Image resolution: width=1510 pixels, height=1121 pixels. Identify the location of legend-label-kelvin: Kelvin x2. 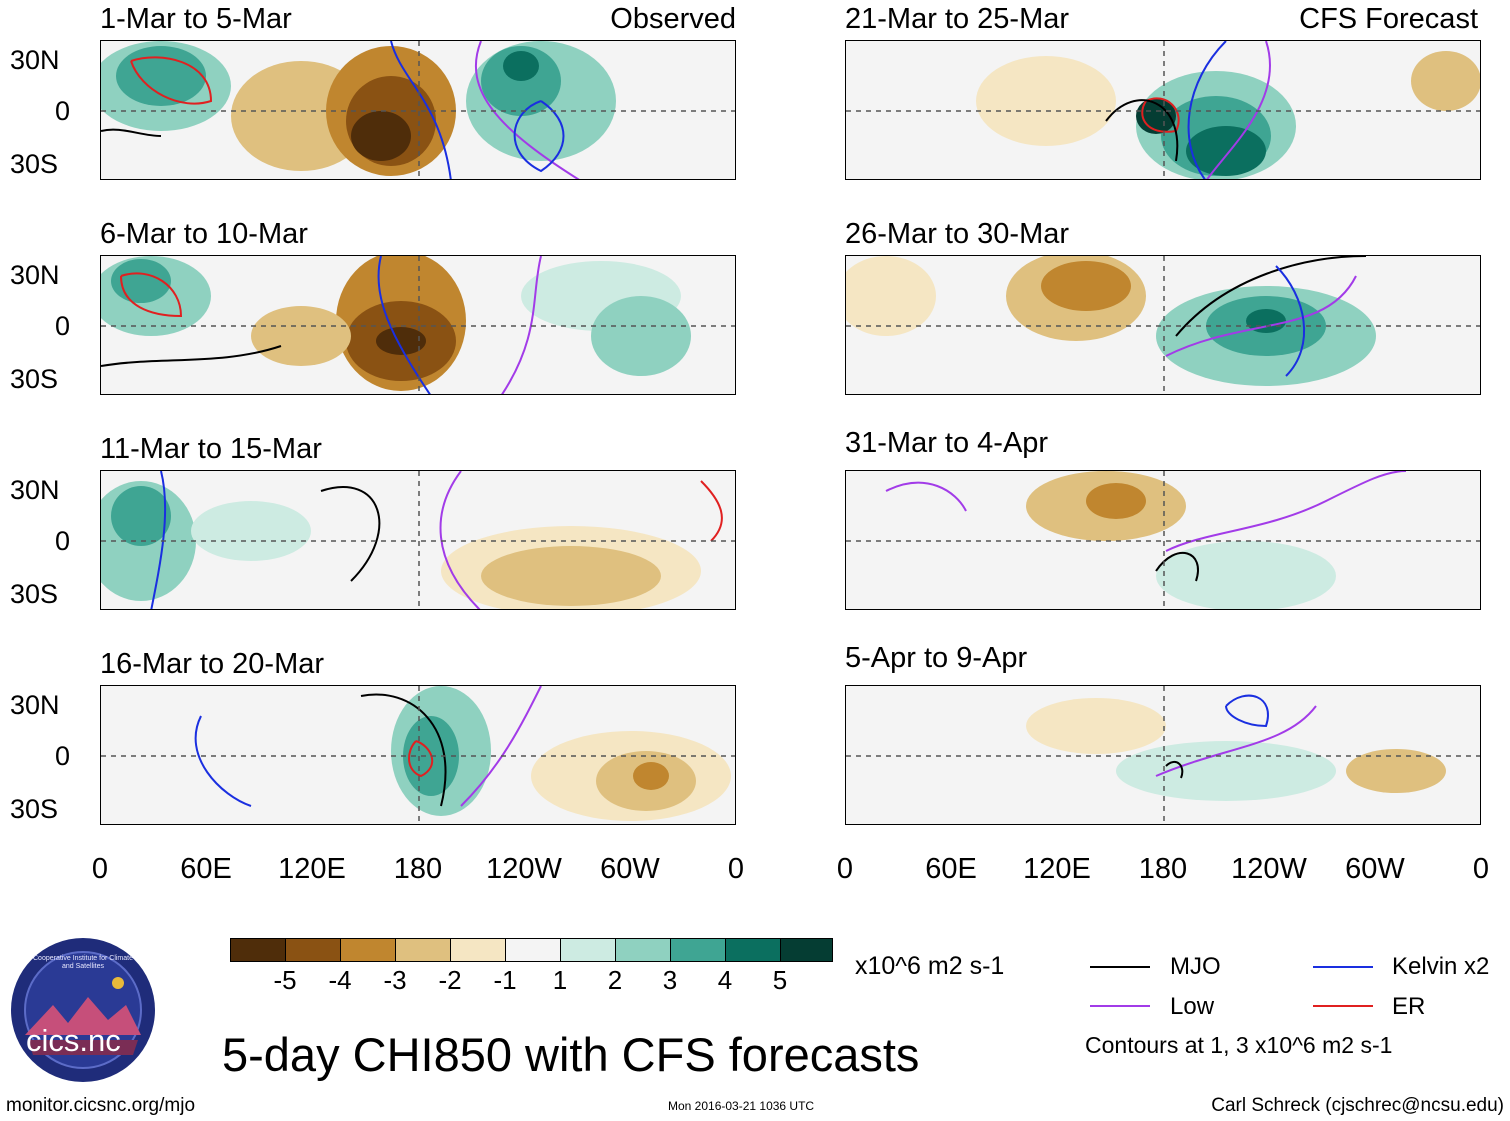
(1441, 966).